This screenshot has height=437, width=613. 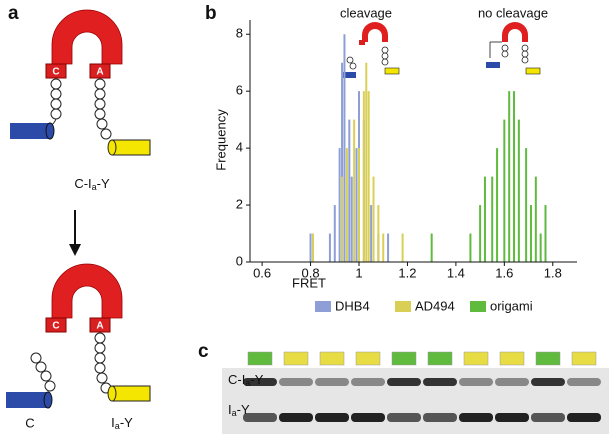 I want to click on x-tick-label: 1.8, so click(x=553, y=272).